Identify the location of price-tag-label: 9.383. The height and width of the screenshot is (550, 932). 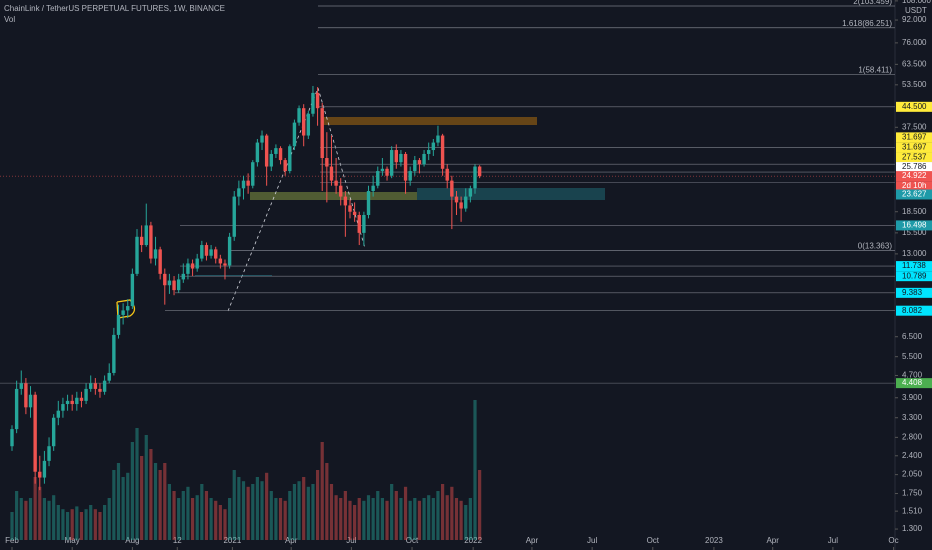
(912, 292).